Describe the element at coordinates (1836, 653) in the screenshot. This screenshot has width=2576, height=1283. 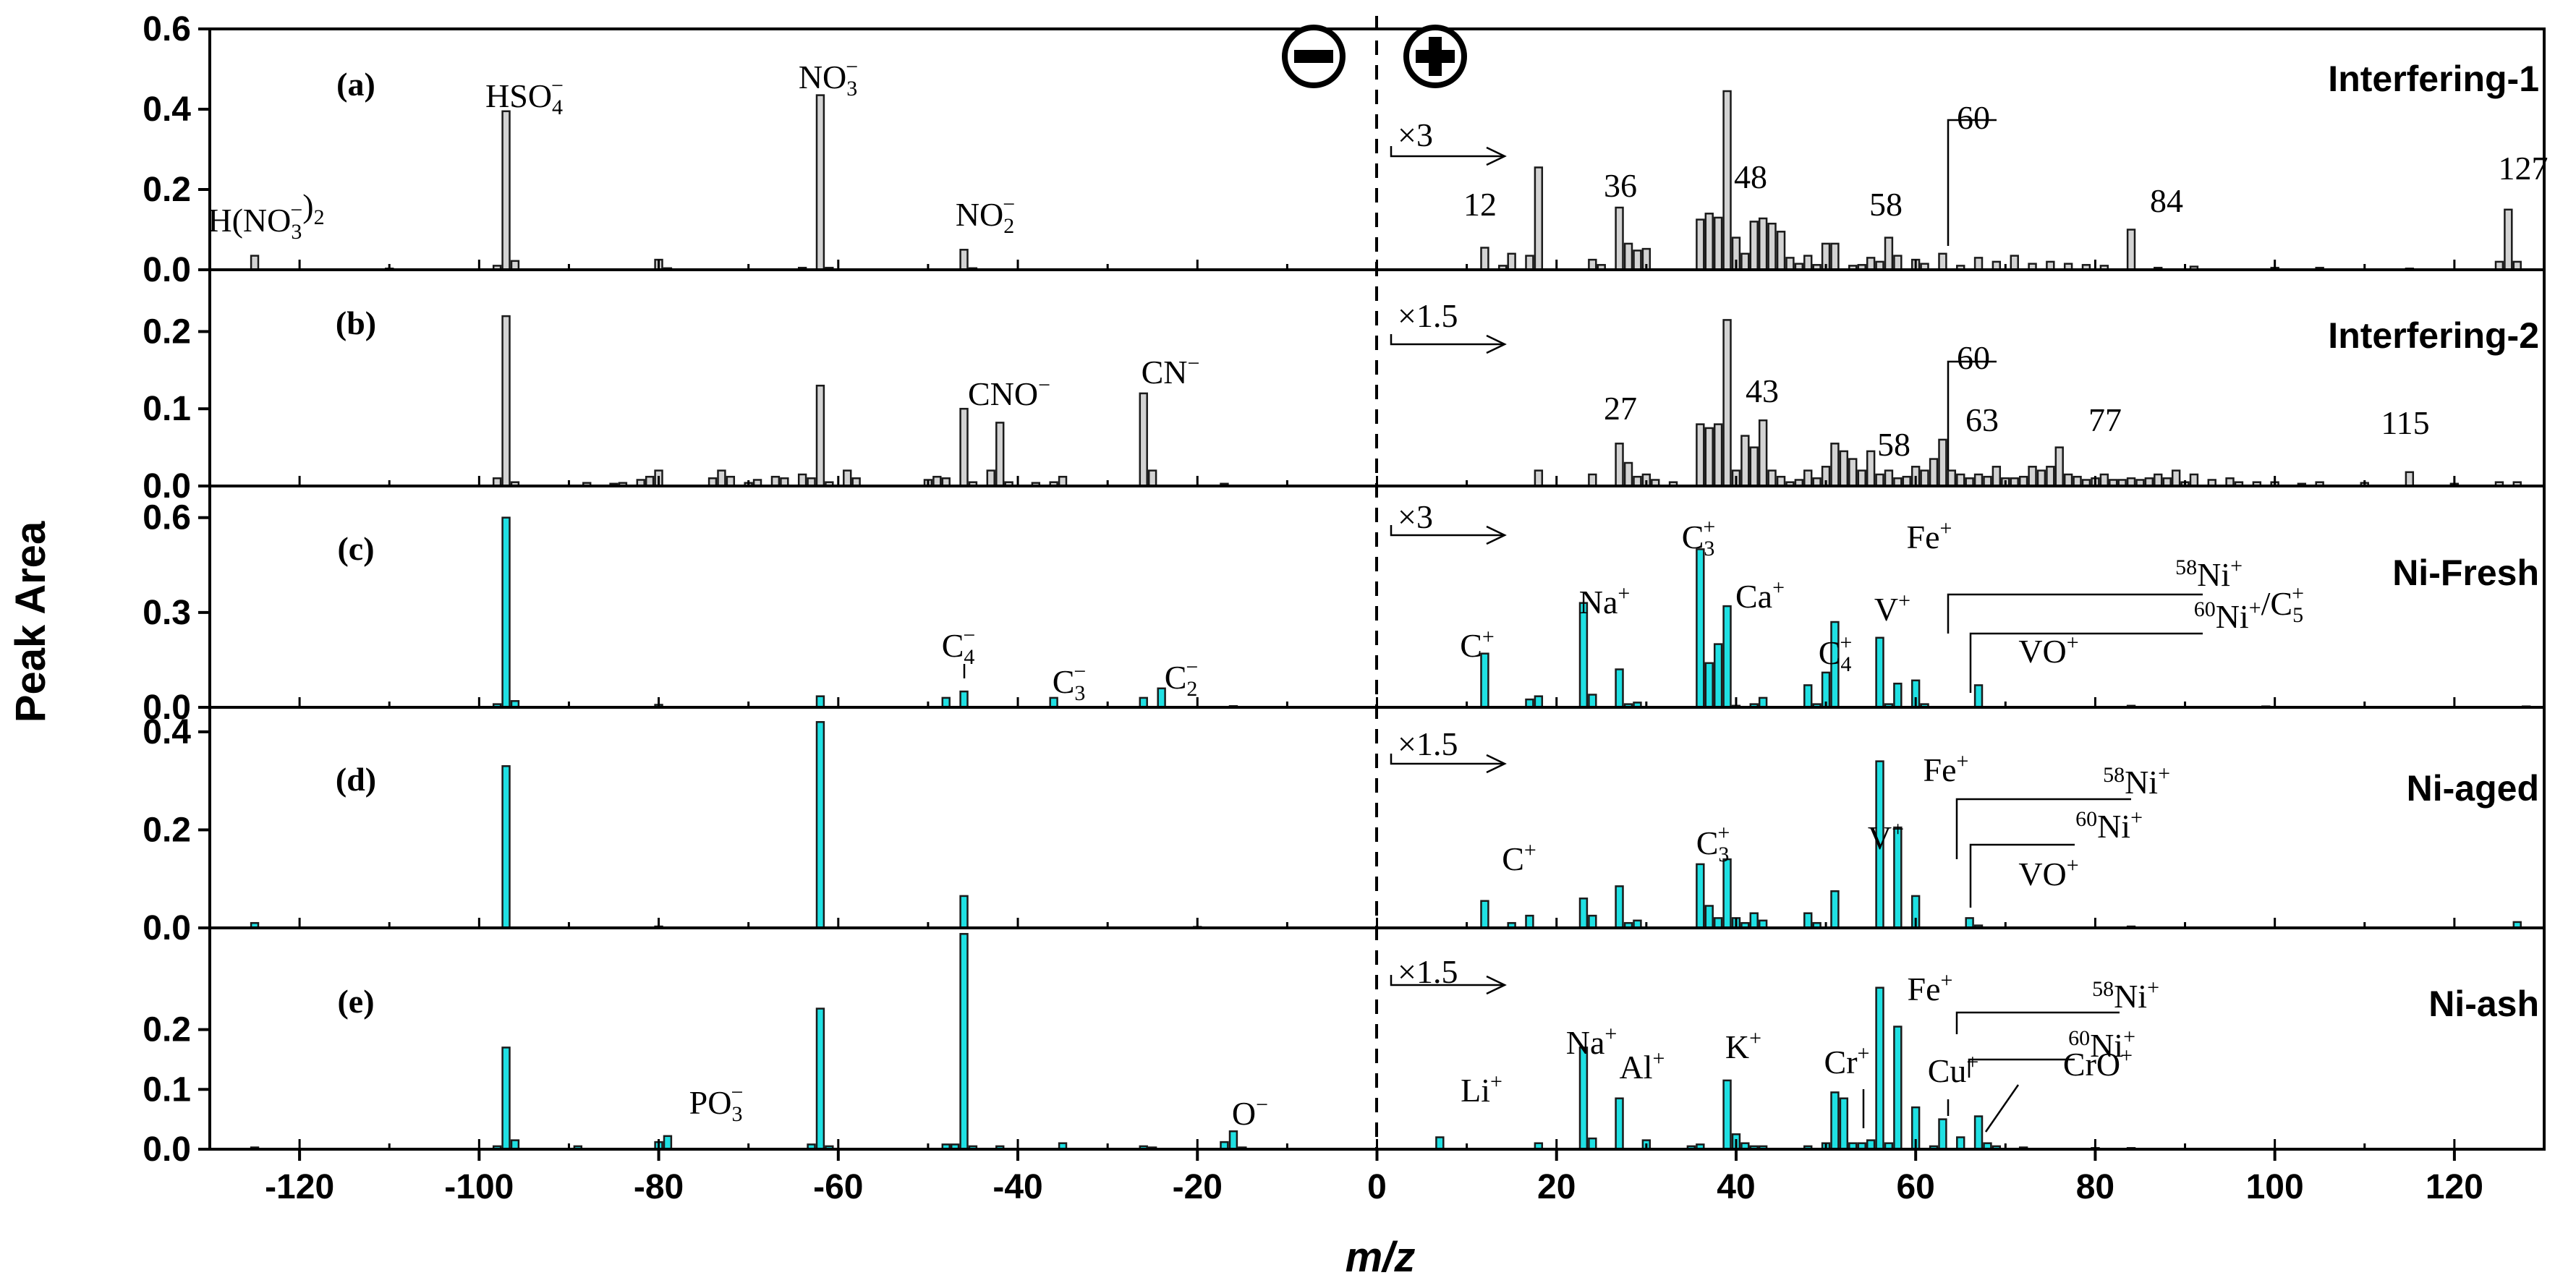
I see `peak-annotation: C4+` at that location.